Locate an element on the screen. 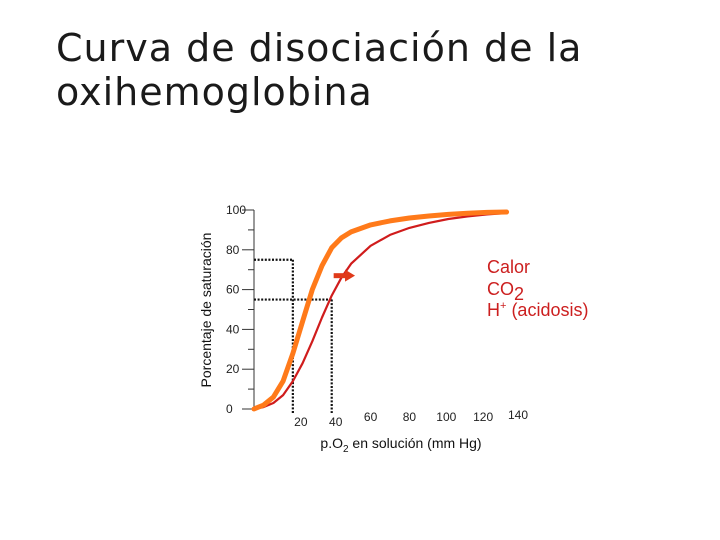 This screenshot has width=720, height=540. y-tick-label: 80 is located at coordinates (233, 250).